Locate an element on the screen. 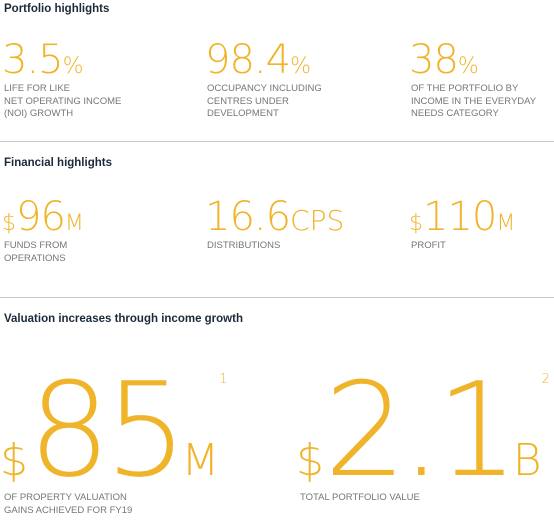 The width and height of the screenshot is (554, 524). stat-value: 98.4 is located at coordinates (248, 60).